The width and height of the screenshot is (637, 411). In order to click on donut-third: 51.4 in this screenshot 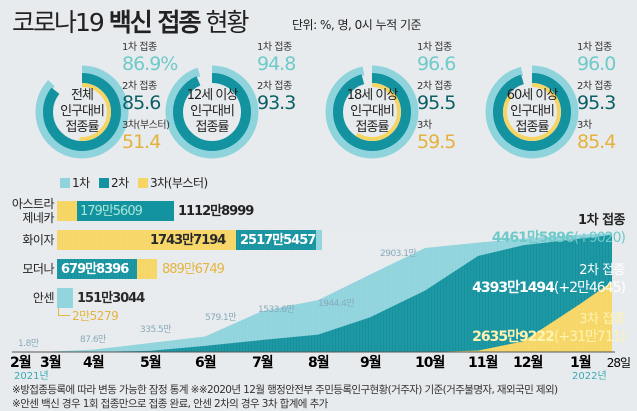, I will do `click(141, 142)`.